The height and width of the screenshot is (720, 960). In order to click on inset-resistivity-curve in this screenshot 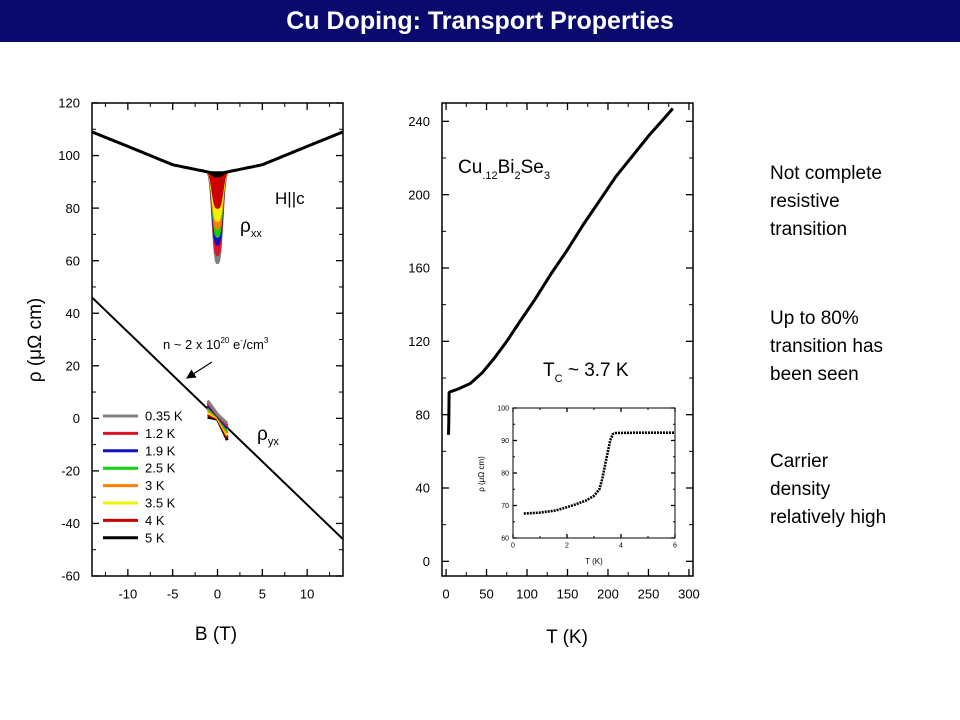, I will do `click(599, 473)`.